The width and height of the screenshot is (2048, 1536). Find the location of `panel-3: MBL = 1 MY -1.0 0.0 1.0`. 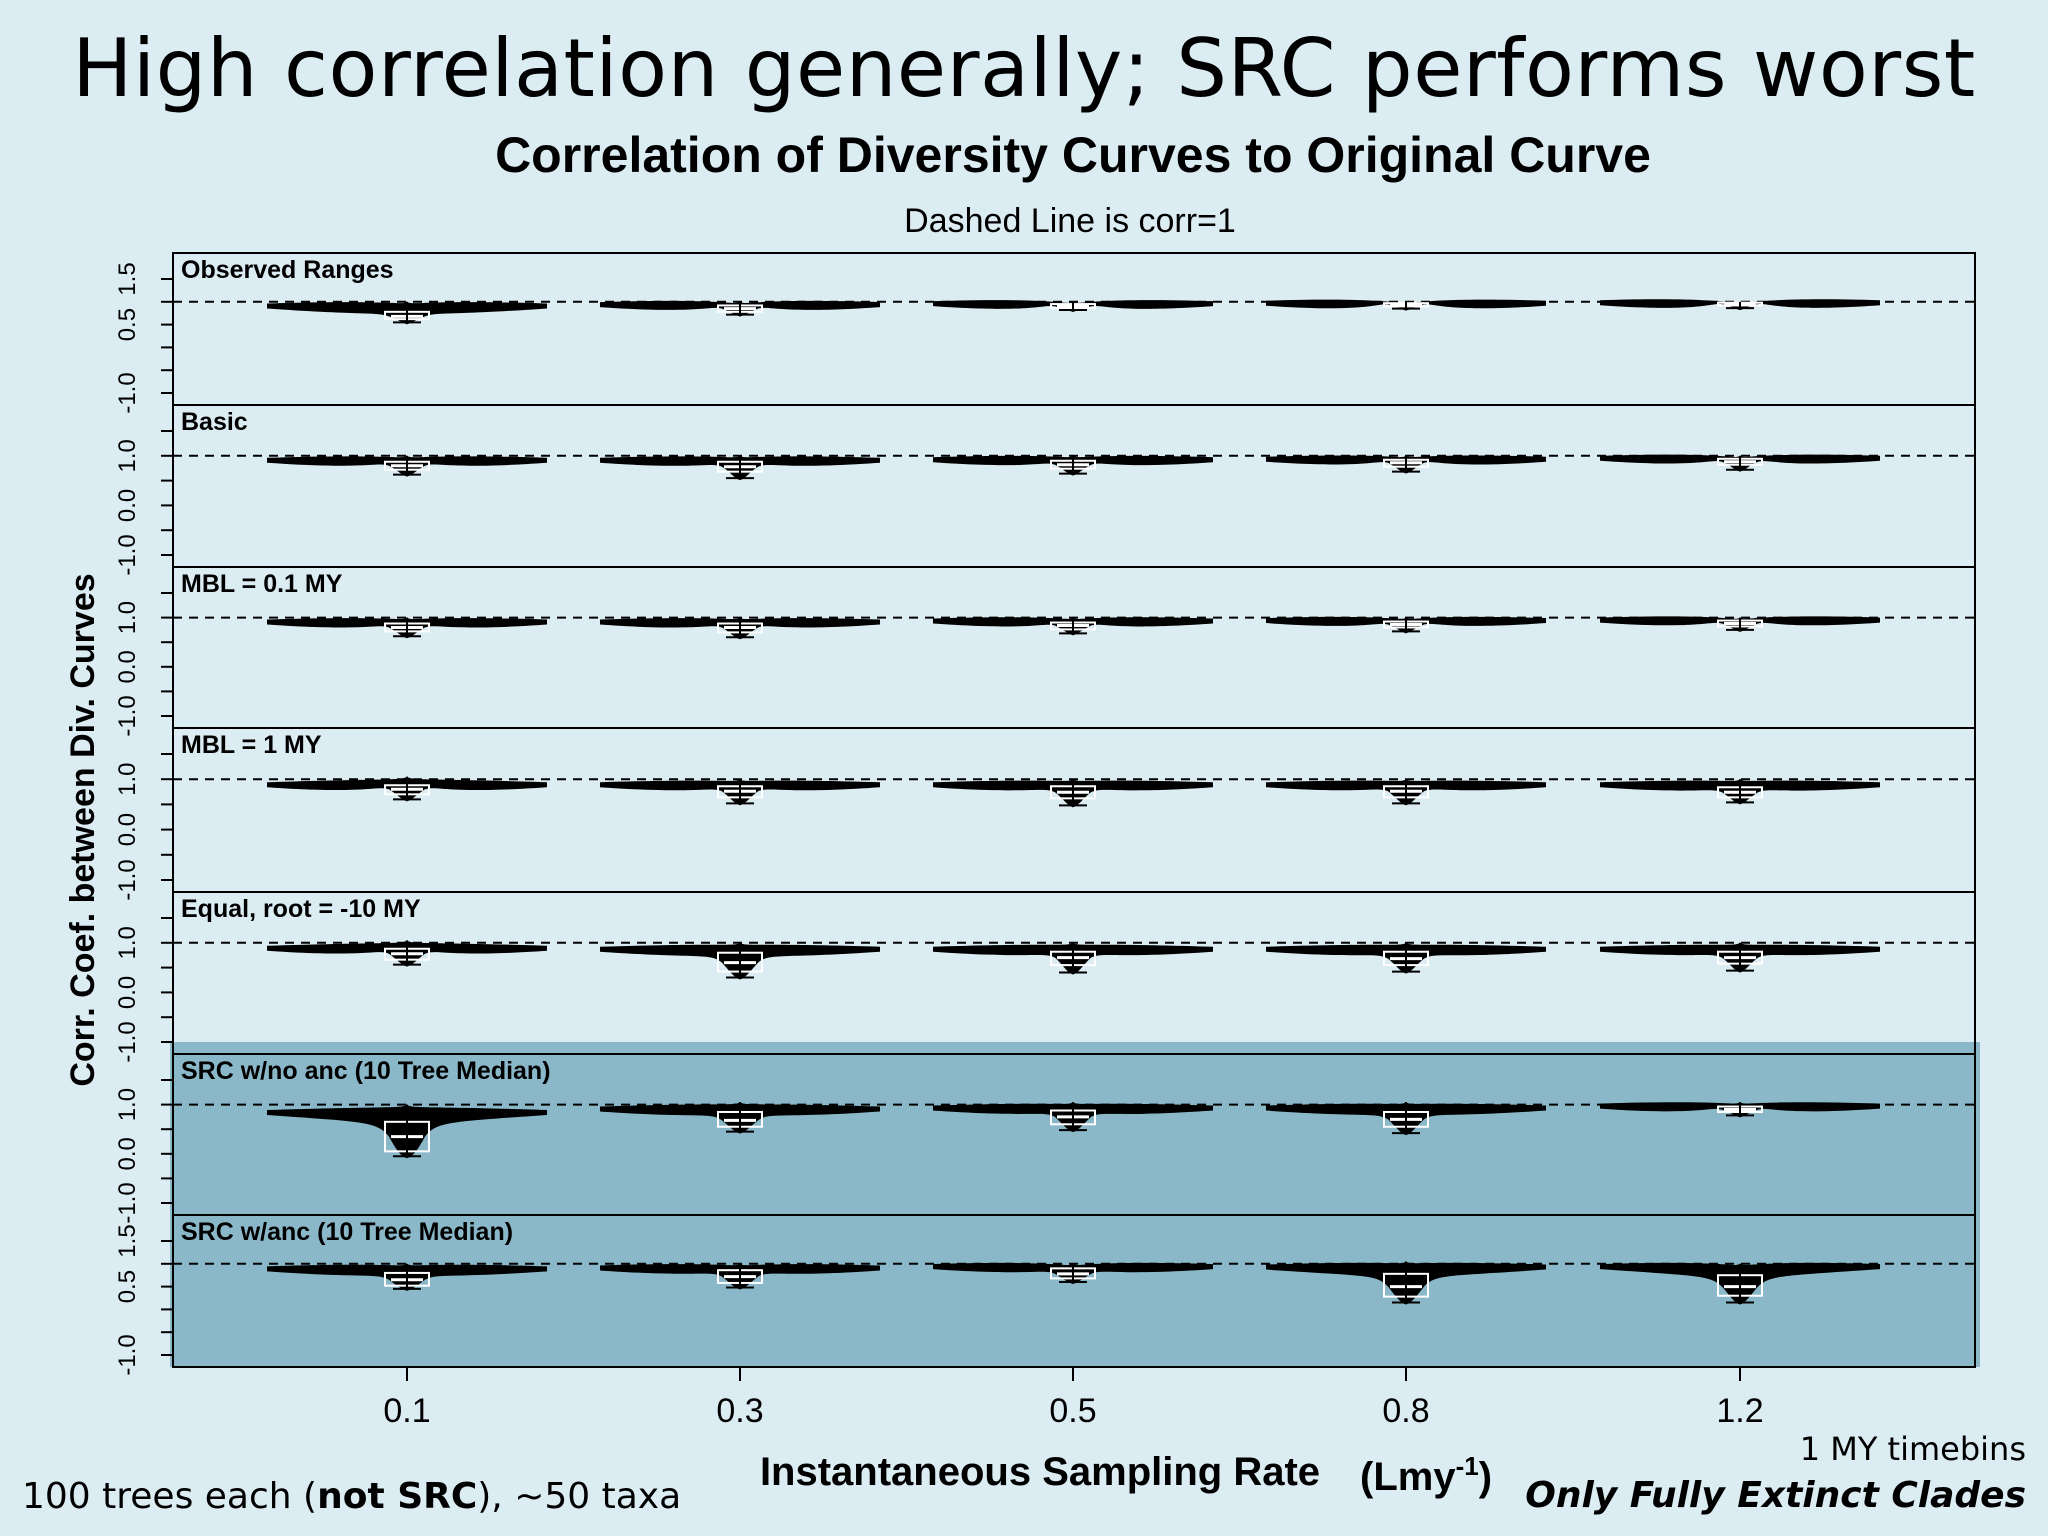

panel-3: MBL = 1 MY -1.0 0.0 1.0 is located at coordinates (1045, 814).